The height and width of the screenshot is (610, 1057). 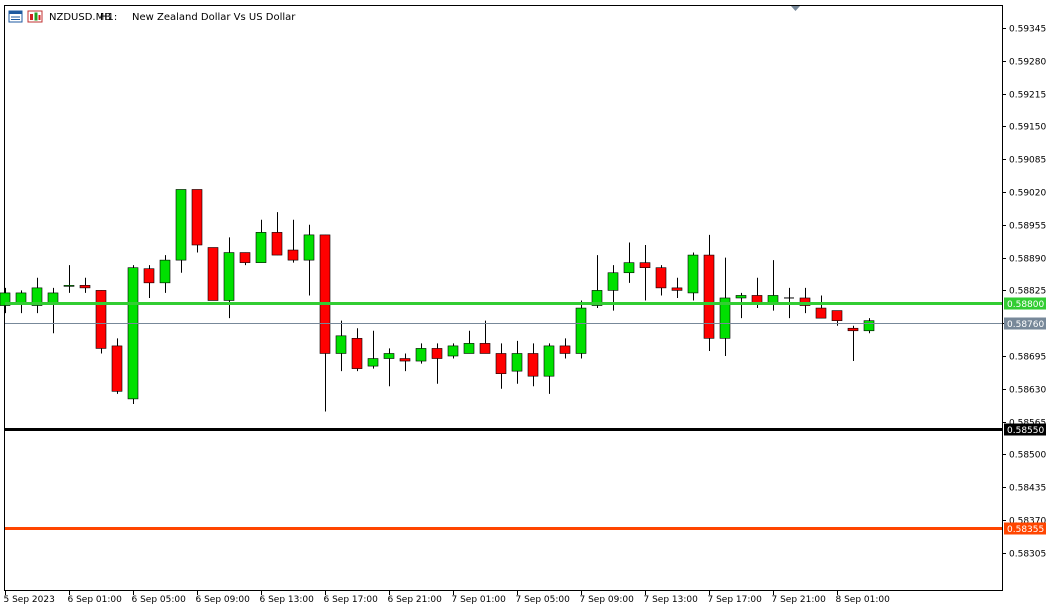 What do you see at coordinates (1027, 194) in the screenshot?
I see `price-tick-label: 0.59020` at bounding box center [1027, 194].